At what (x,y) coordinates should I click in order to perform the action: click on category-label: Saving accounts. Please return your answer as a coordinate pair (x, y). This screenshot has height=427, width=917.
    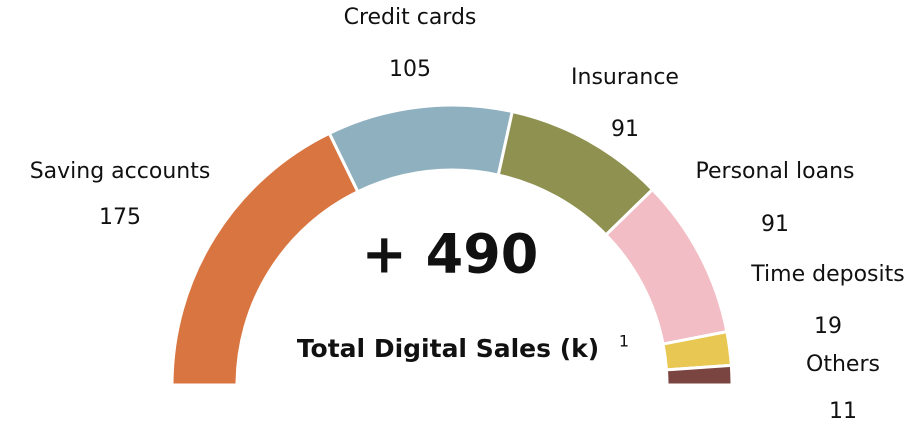
    Looking at the image, I should click on (120, 171).